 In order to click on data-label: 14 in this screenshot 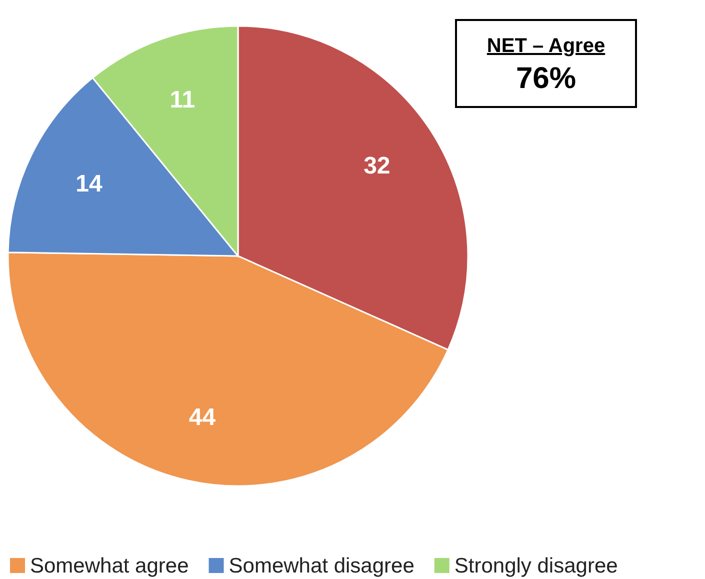, I will do `click(89, 184)`.